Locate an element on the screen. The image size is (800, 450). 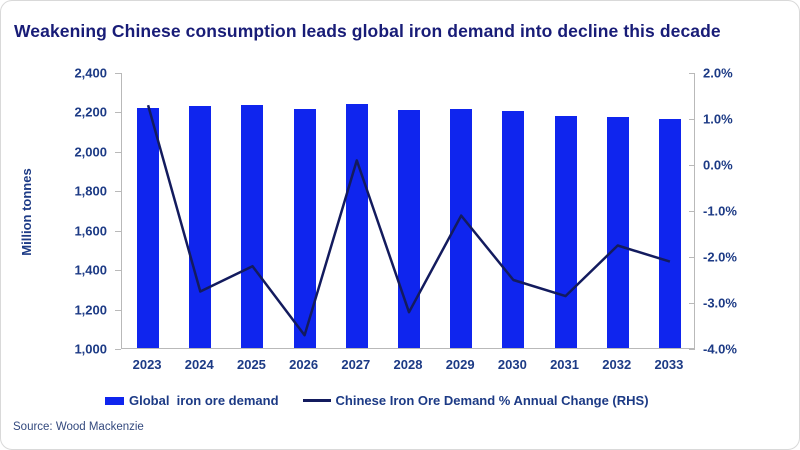
left-axis-tick-label: 1,400 is located at coordinates (90, 270).